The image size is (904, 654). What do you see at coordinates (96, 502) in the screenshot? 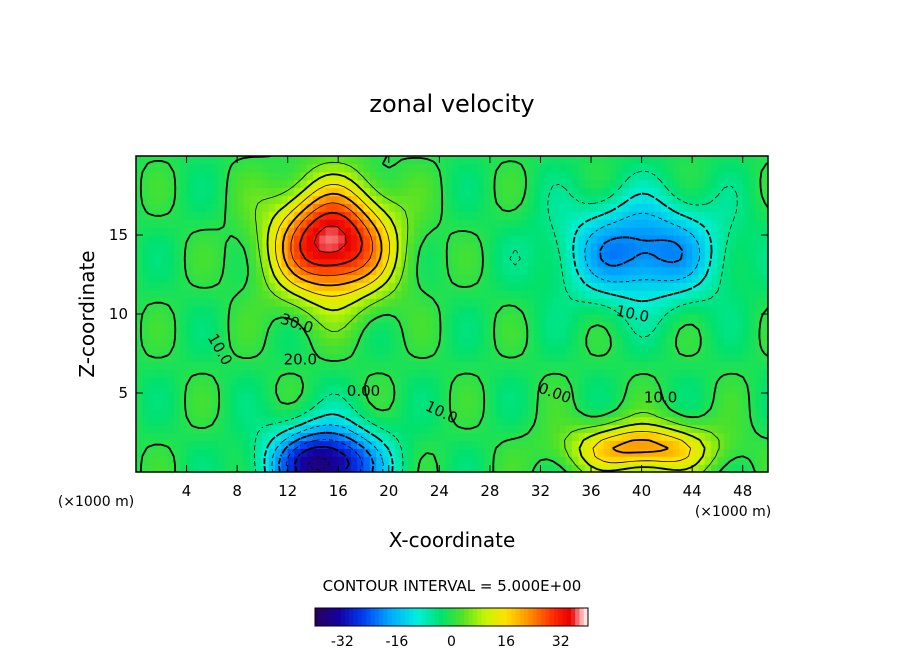
I see `x-unit-left: (×1000 m)` at bounding box center [96, 502].